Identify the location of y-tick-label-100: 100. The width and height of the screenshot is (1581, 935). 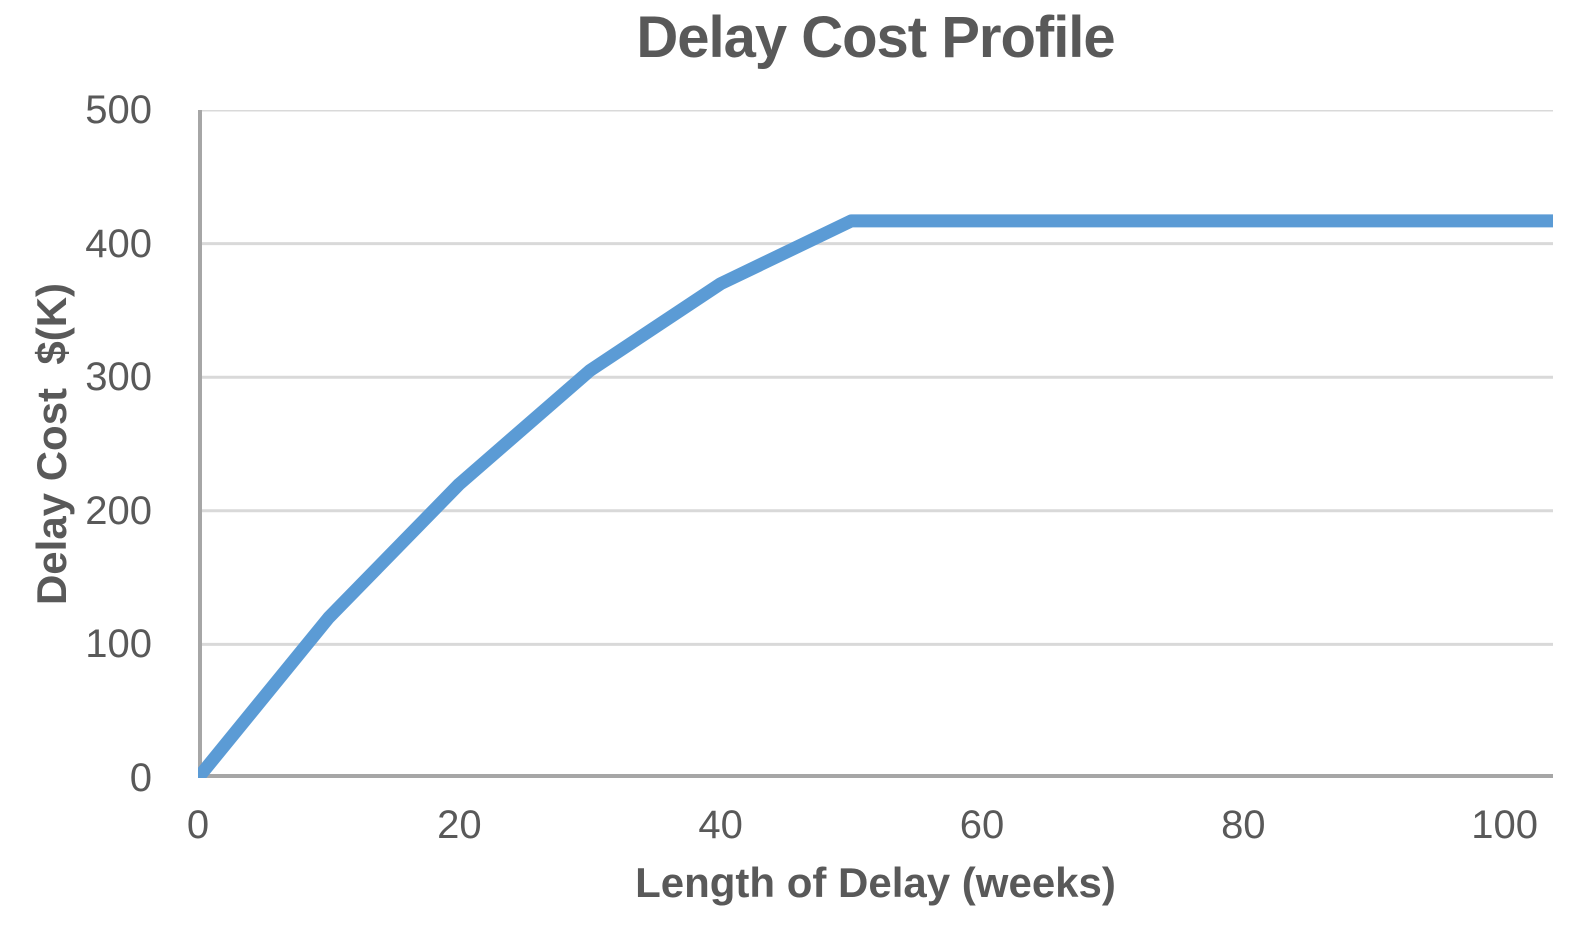
(118, 644).